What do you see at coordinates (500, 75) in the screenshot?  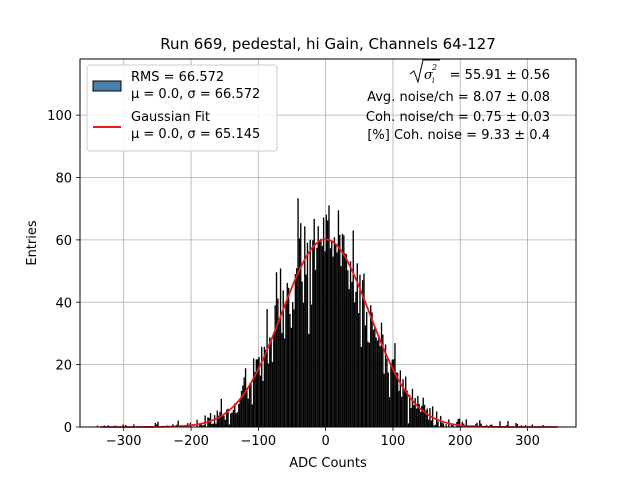 I see `sigma-value: = 55.91 ± 0.56` at bounding box center [500, 75].